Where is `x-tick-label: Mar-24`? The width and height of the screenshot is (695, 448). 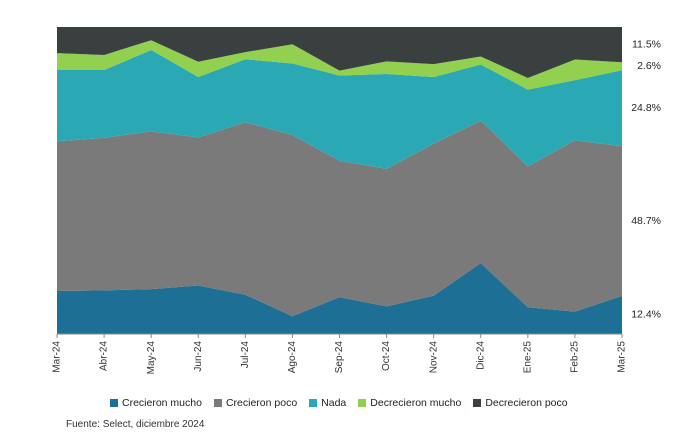
x-tick-label: Mar-24 is located at coordinates (57, 357).